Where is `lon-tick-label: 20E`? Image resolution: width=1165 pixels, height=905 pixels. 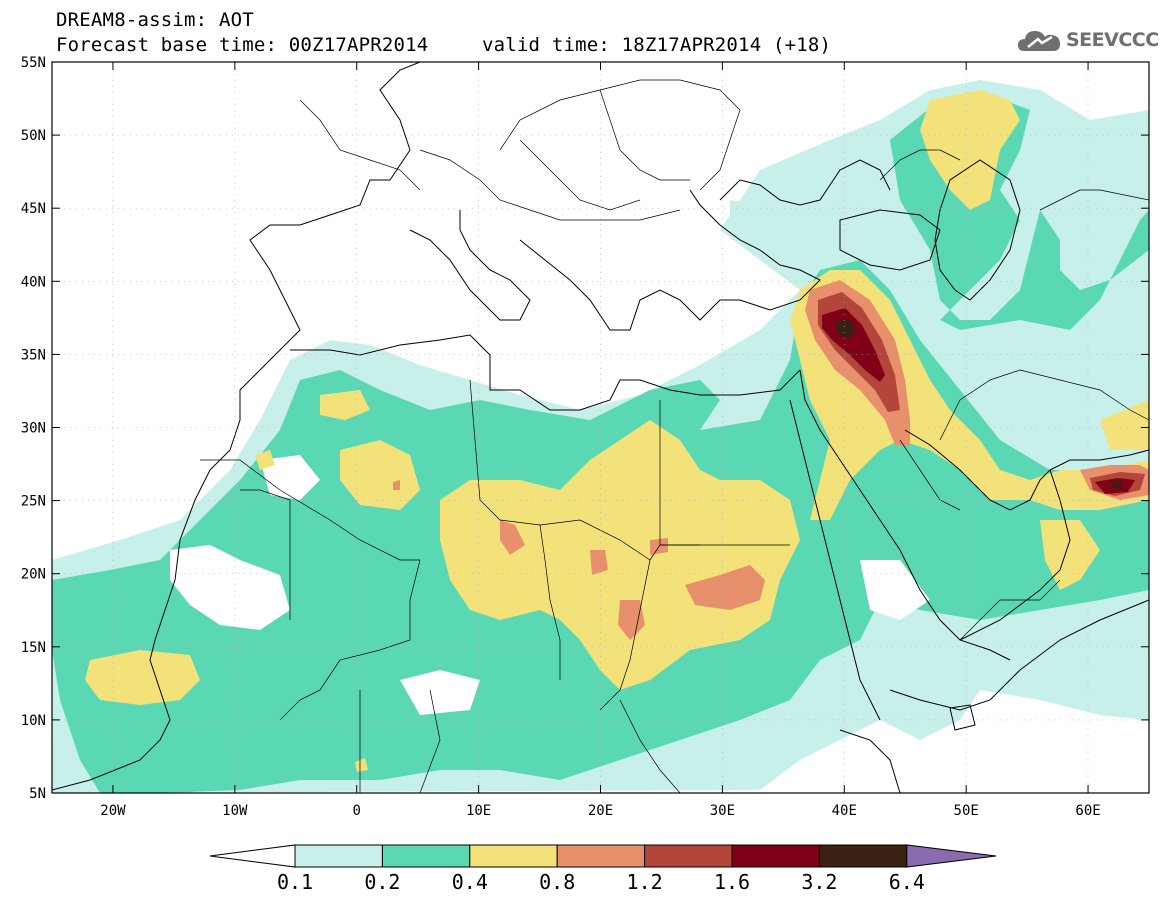
lon-tick-label: 20E is located at coordinates (600, 811).